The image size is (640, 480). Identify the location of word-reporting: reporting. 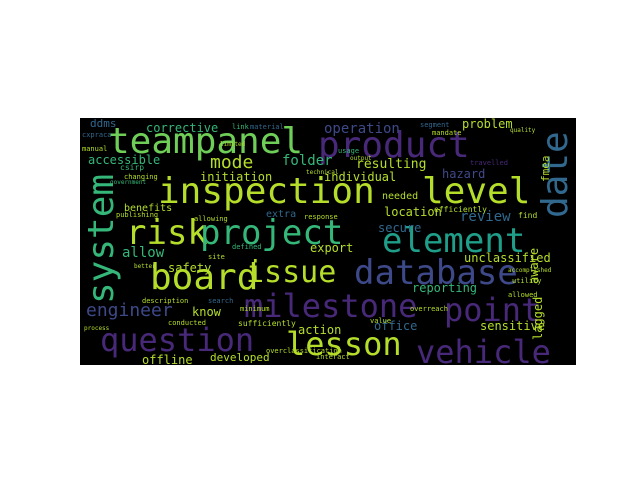
(445, 288).